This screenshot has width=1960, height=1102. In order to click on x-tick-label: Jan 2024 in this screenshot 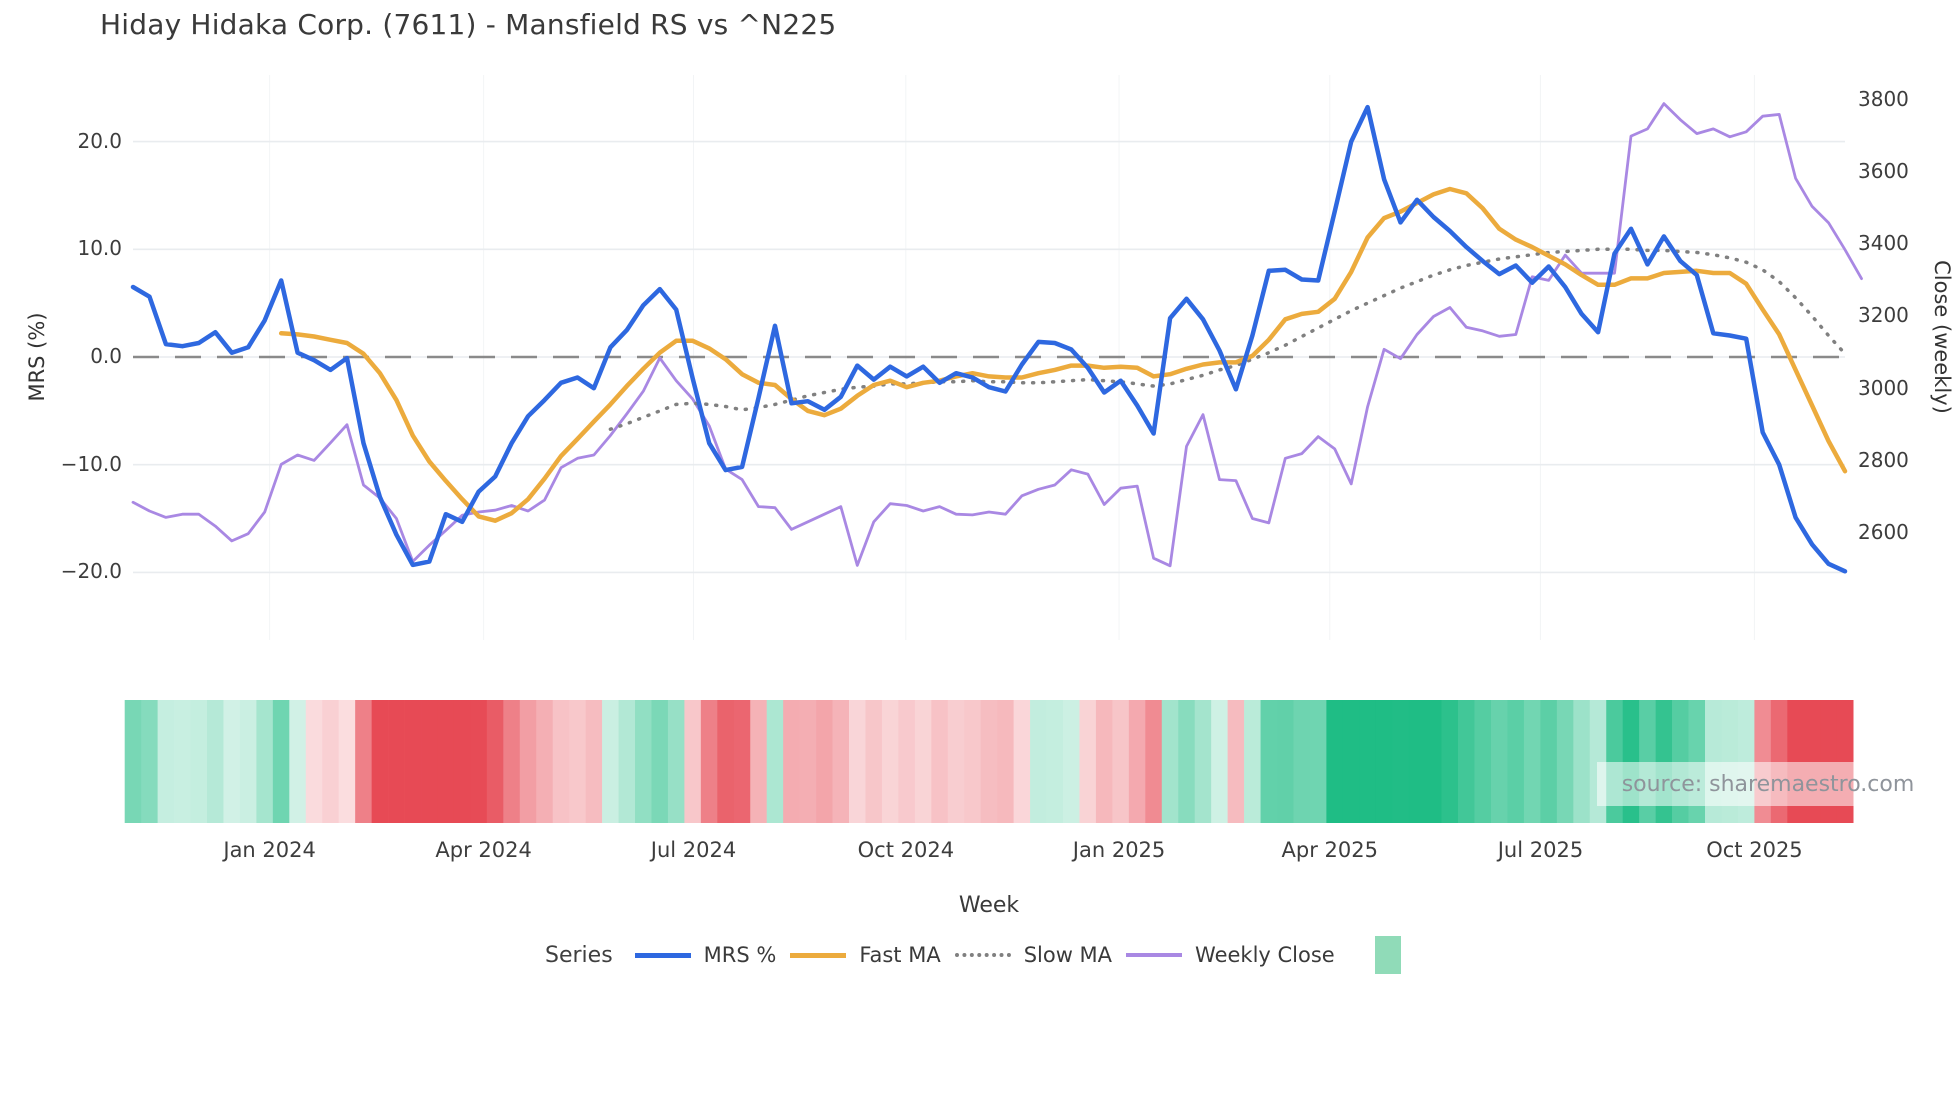, I will do `click(269, 850)`.